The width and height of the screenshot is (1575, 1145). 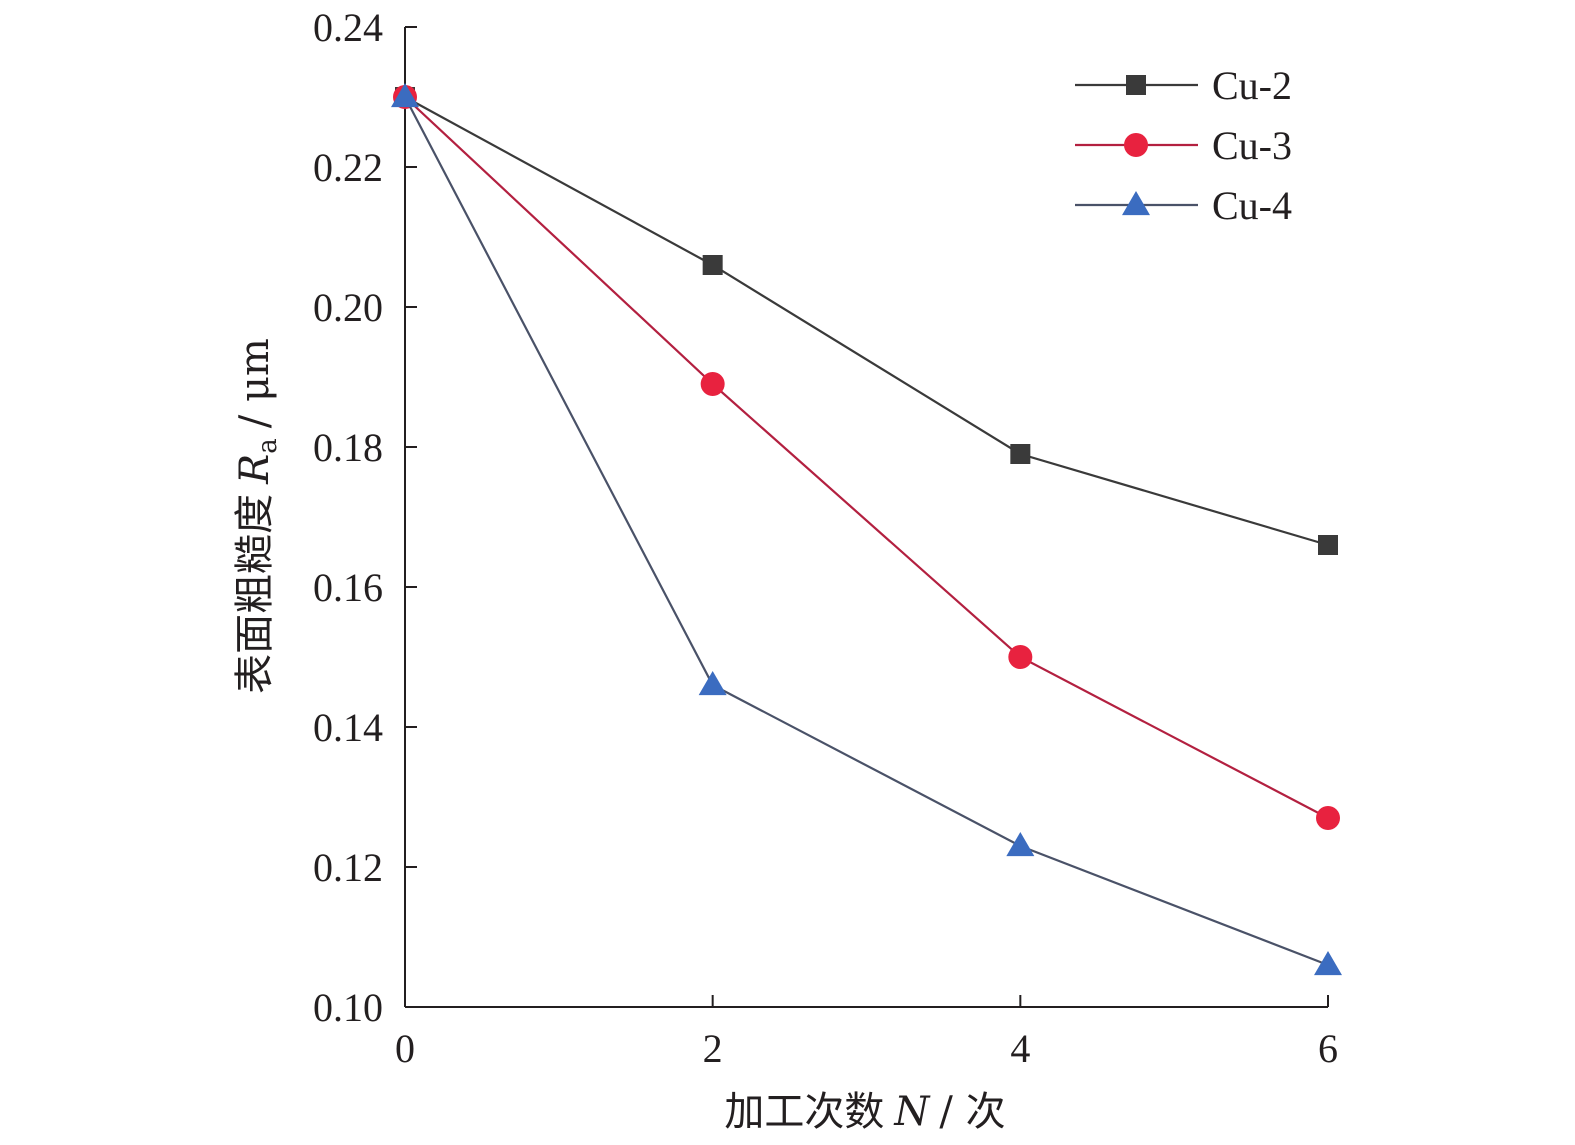 I want to click on y-axis-title-unit: / μm, so click(x=255, y=383).